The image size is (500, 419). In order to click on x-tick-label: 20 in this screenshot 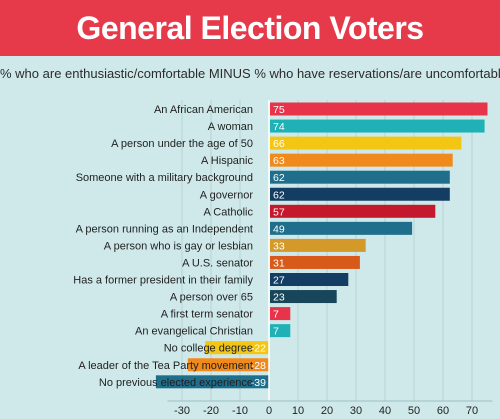, I will do `click(327, 411)`.